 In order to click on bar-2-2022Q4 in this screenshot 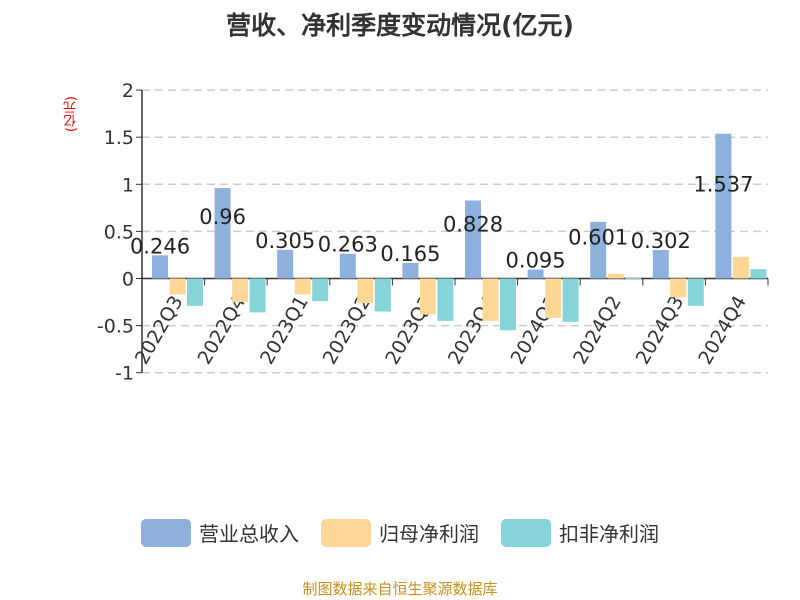, I will do `click(257, 295)`.